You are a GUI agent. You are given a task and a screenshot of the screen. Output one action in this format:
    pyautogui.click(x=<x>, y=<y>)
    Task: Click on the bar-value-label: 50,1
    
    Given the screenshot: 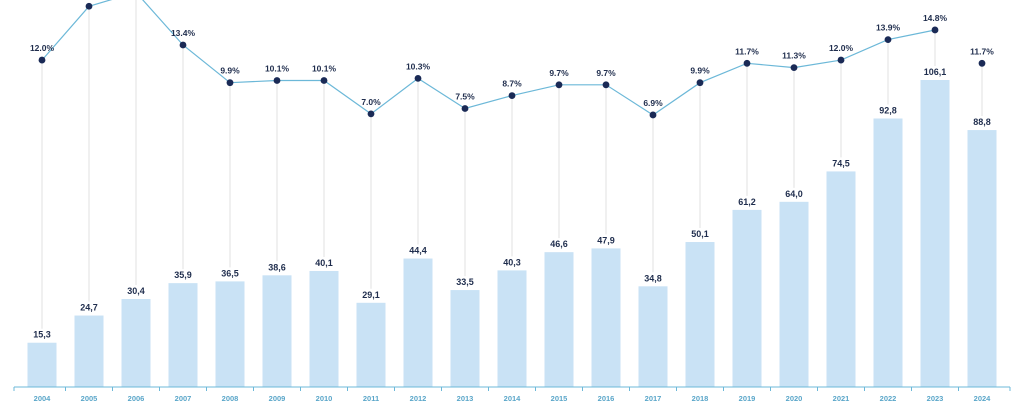 What is the action you would take?
    pyautogui.click(x=700, y=234)
    